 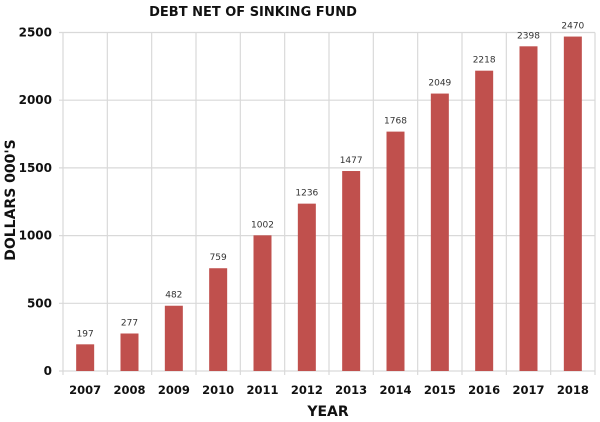 I want to click on x-axis-label: YEAR, so click(x=327, y=412).